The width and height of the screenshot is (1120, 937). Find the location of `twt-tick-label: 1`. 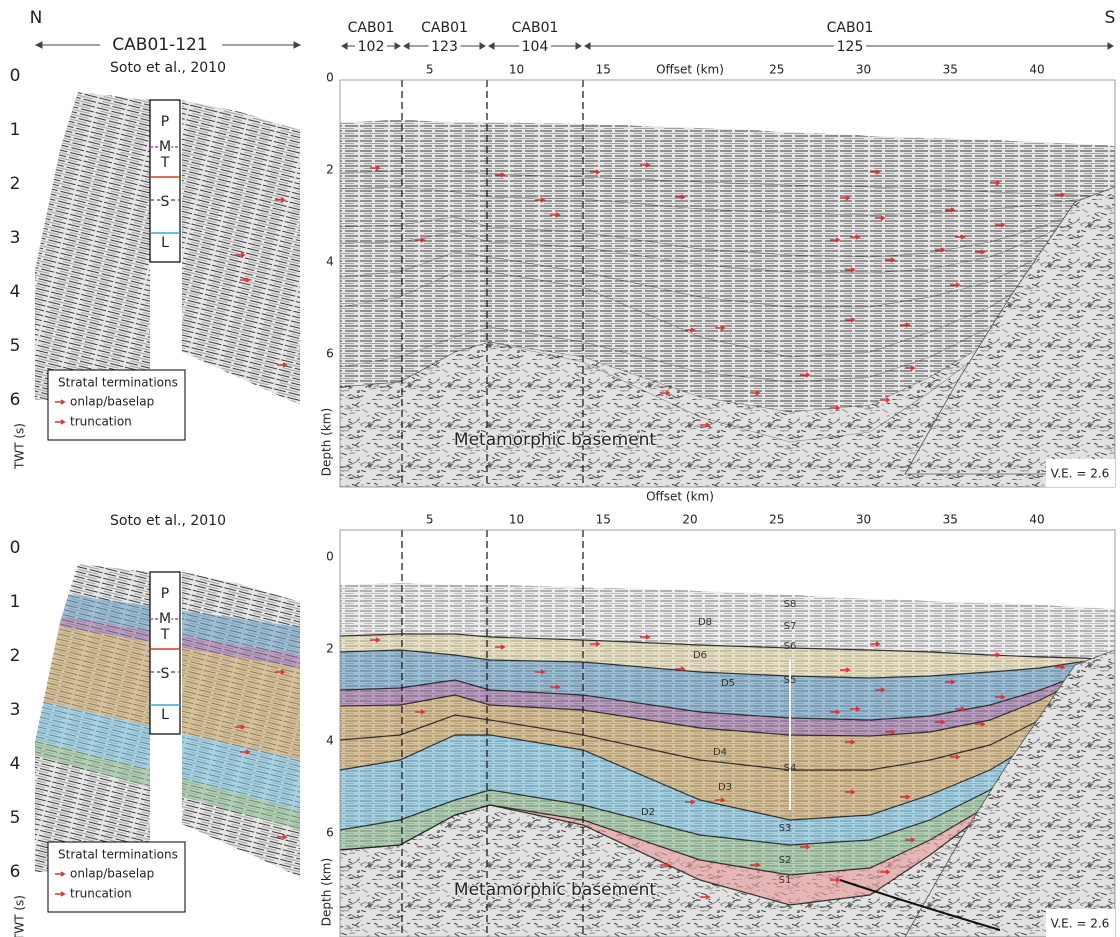

twt-tick-label: 1 is located at coordinates (15, 130).